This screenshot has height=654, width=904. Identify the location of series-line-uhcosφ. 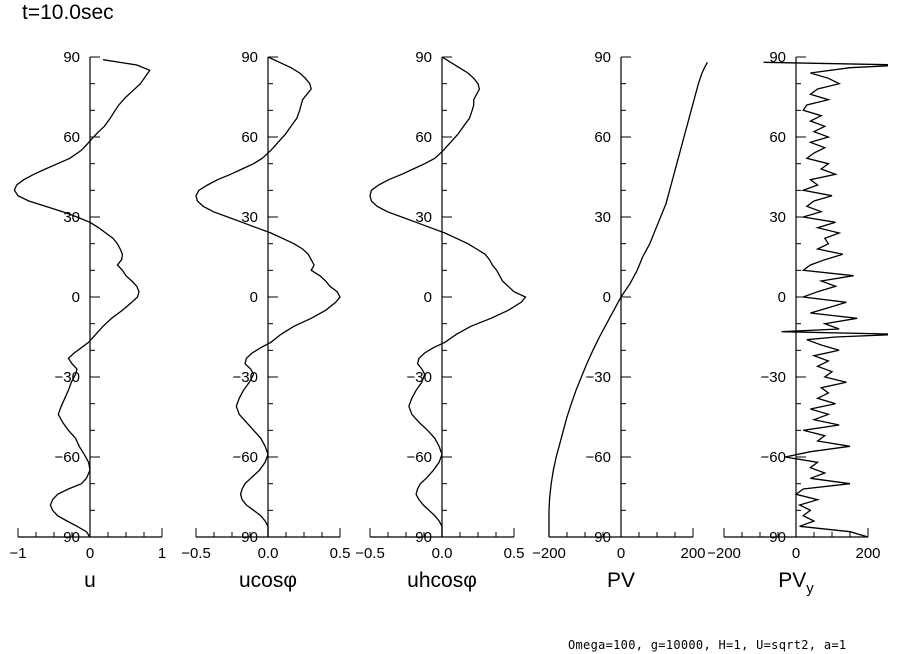
(448, 296).